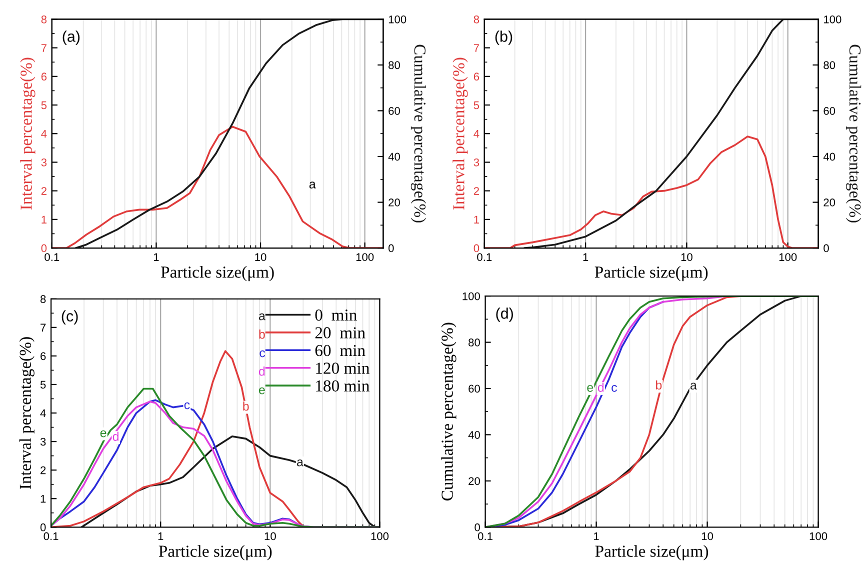 This screenshot has height=565, width=865. Describe the element at coordinates (474, 481) in the screenshot. I see `y-tick-label: 20` at that location.